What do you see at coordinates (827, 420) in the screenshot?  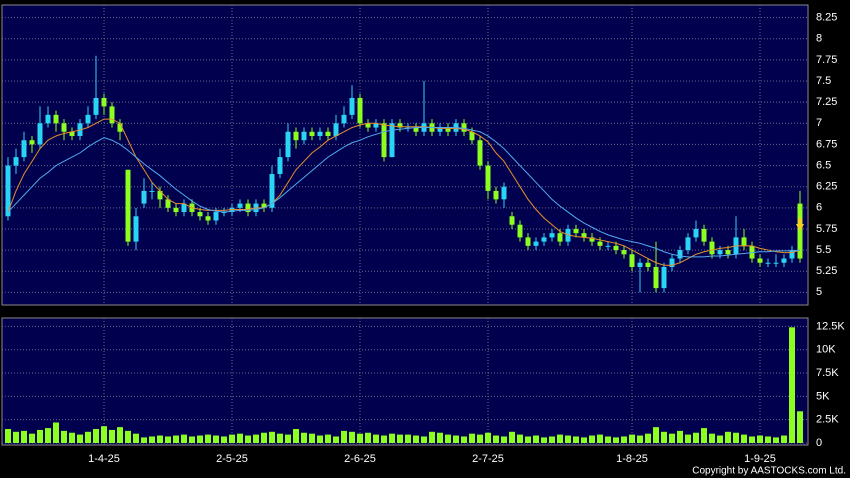 I see `y2-tick-label: 2.5K` at bounding box center [827, 420].